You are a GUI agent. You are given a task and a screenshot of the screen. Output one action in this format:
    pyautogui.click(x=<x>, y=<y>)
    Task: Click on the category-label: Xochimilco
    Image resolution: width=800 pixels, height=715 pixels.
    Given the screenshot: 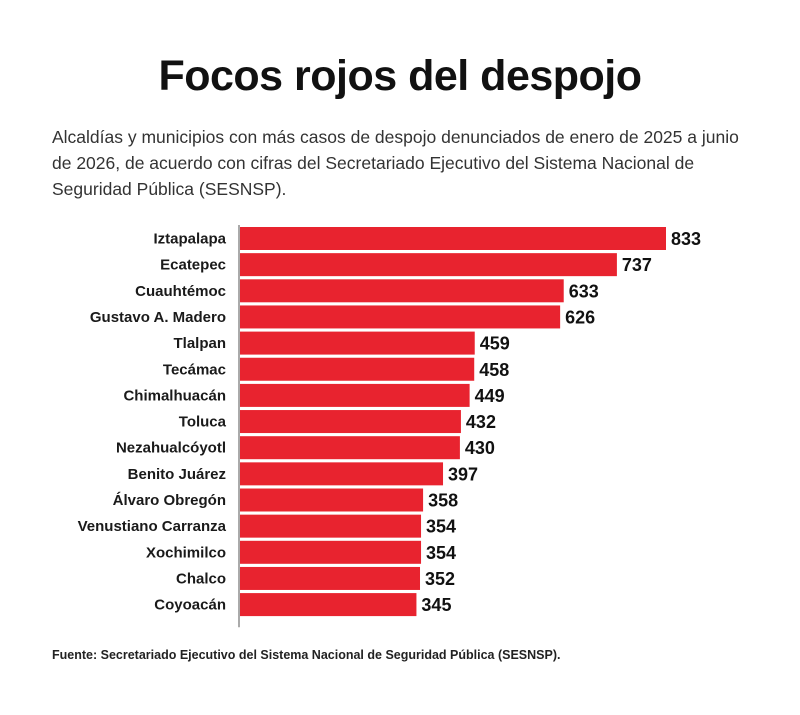 What is the action you would take?
    pyautogui.click(x=186, y=552)
    